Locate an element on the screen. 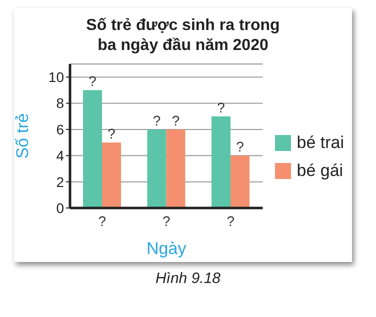 The height and width of the screenshot is (317, 376). y-tick-label: 2 is located at coordinates (60, 182).